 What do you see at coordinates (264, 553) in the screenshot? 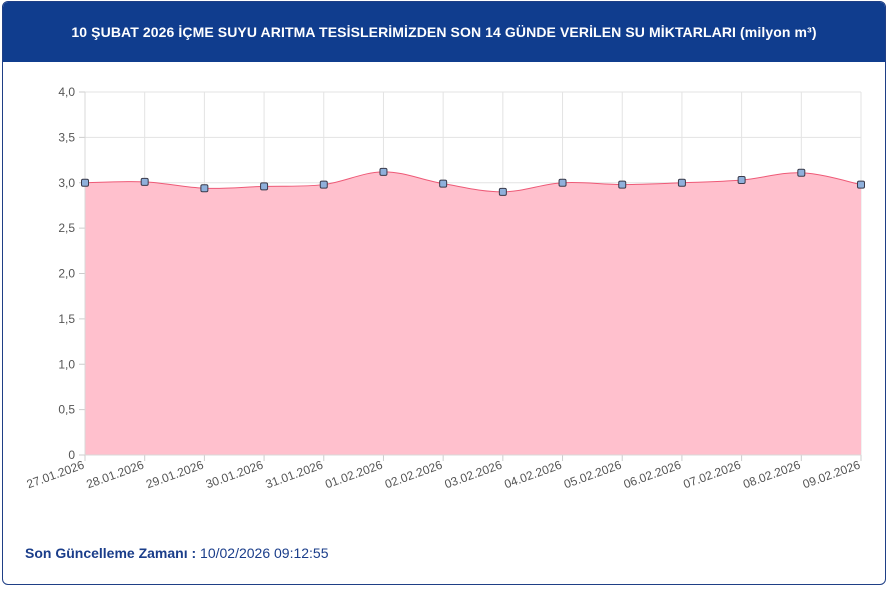
I see `last-update-value: 10/02/2026 09:12:55` at bounding box center [264, 553].